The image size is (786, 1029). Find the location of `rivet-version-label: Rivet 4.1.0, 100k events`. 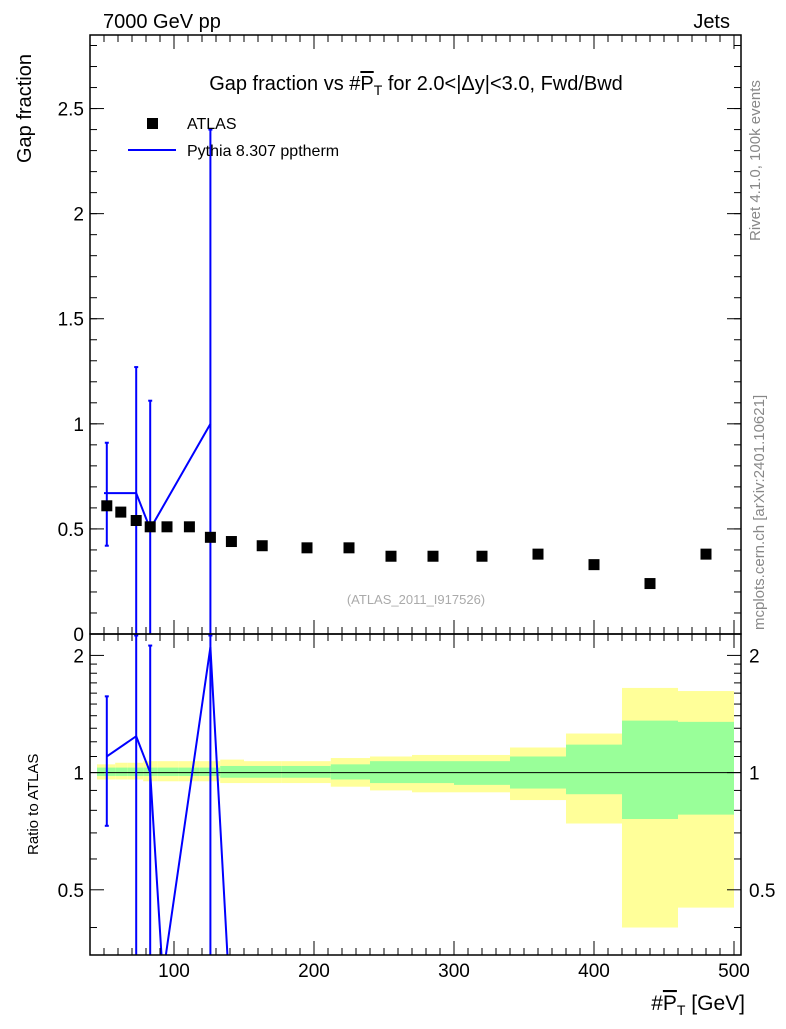

rivet-version-label: Rivet 4.1.0, 100k events is located at coordinates (755, 160).